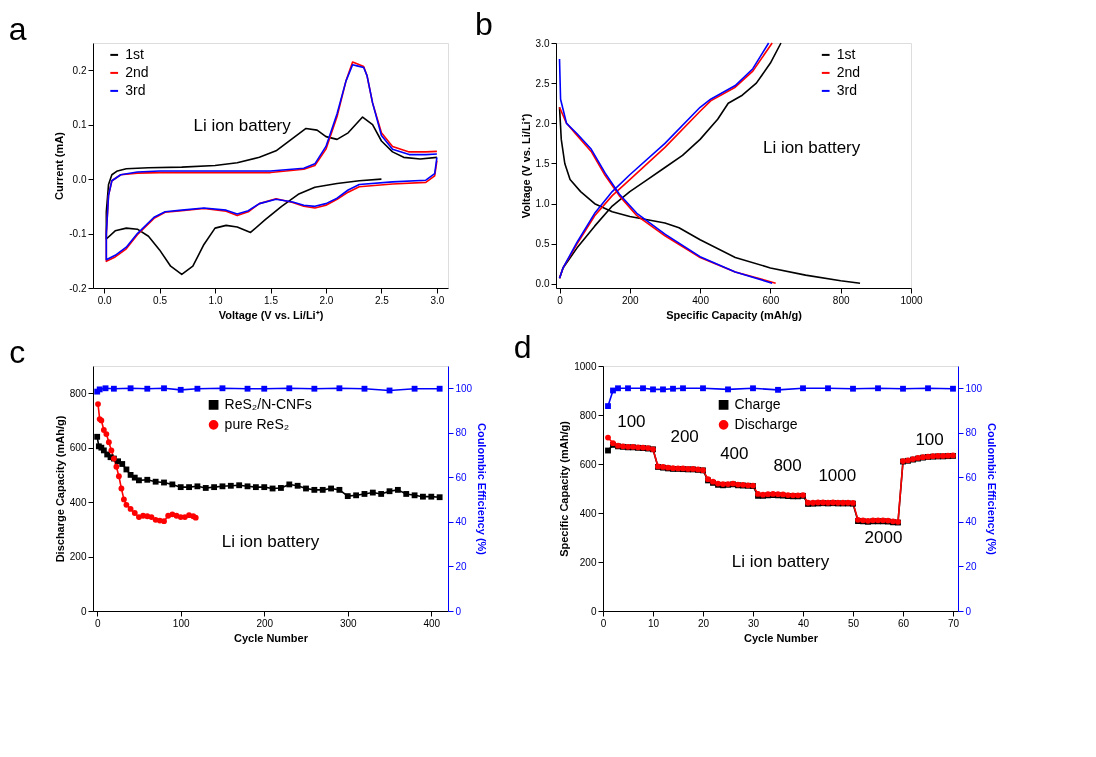 The width and height of the screenshot is (1096, 757). I want to click on y-tick-label: 2.5, so click(542, 83).